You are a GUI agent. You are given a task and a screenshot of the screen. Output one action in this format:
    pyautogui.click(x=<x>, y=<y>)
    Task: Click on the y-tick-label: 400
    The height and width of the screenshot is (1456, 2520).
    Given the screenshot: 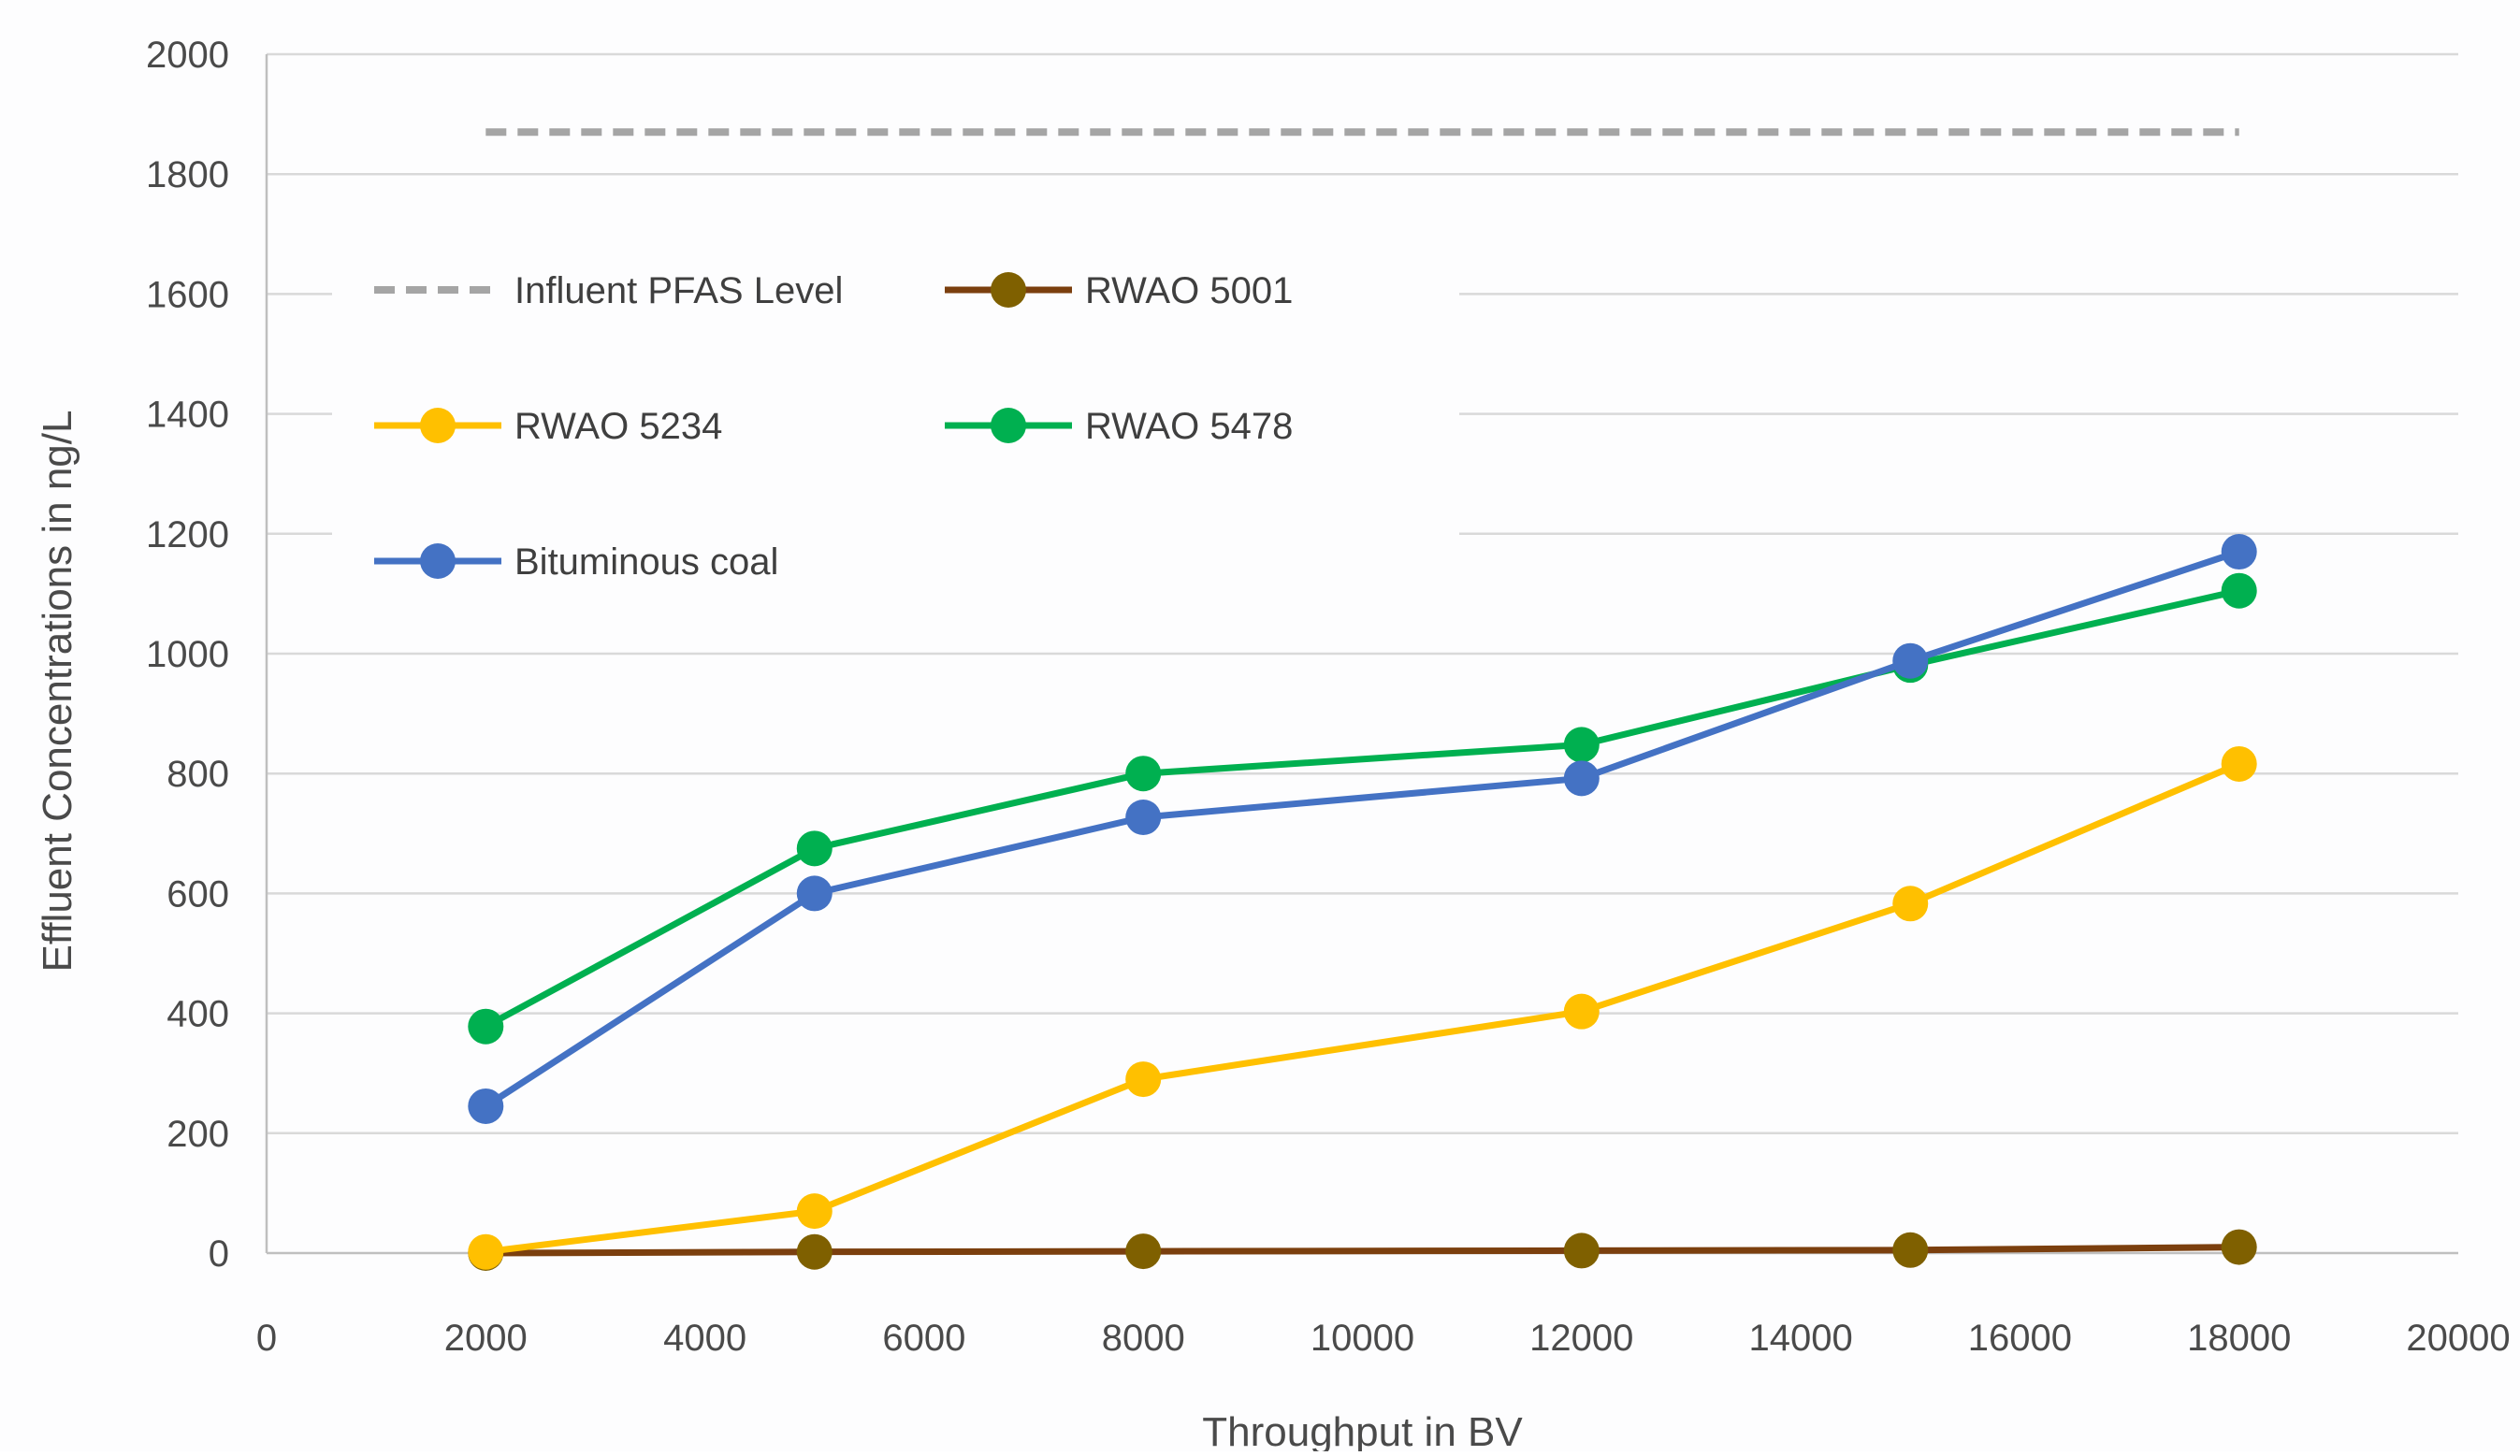 What is the action you would take?
    pyautogui.click(x=198, y=1014)
    